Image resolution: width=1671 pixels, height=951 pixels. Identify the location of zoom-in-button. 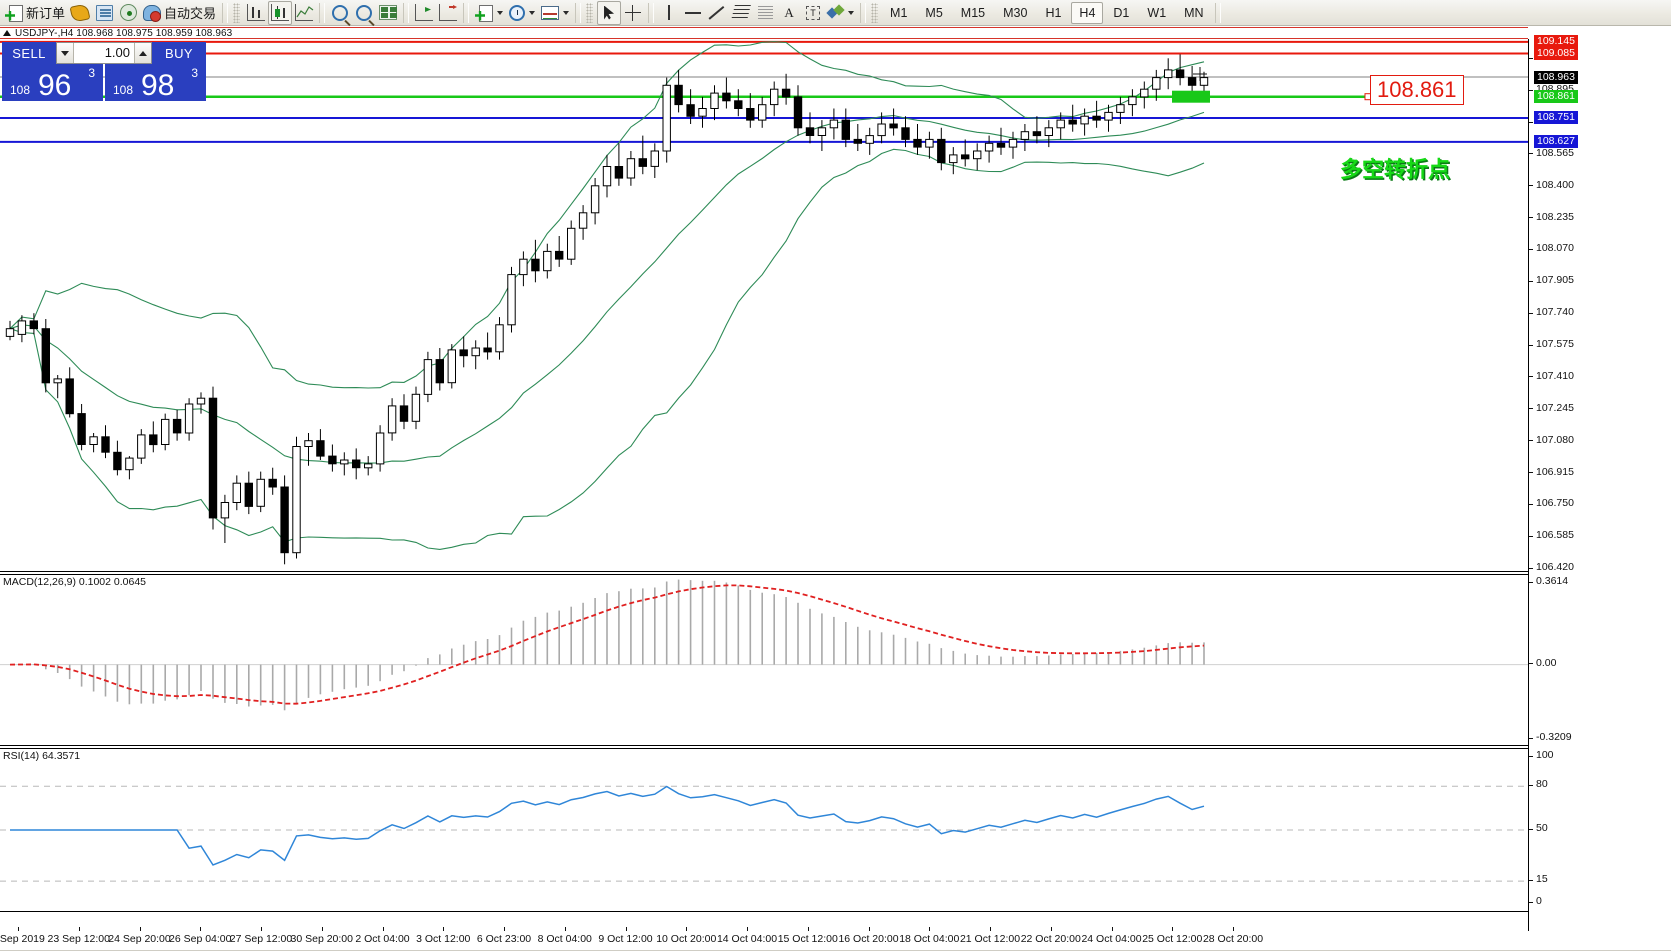
(340, 13).